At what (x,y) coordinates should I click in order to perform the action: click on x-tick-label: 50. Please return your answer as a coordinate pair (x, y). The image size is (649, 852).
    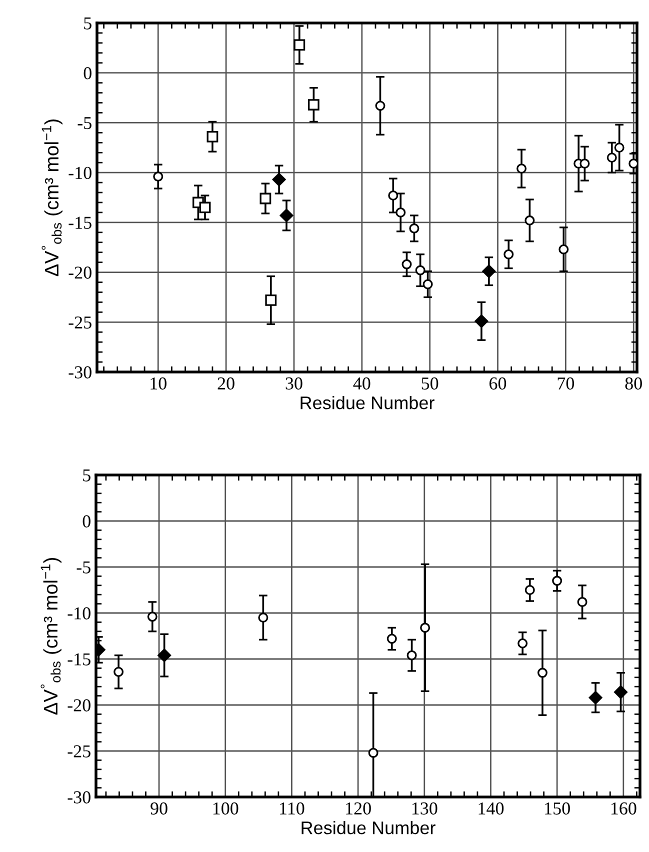
    Looking at the image, I should click on (430, 383).